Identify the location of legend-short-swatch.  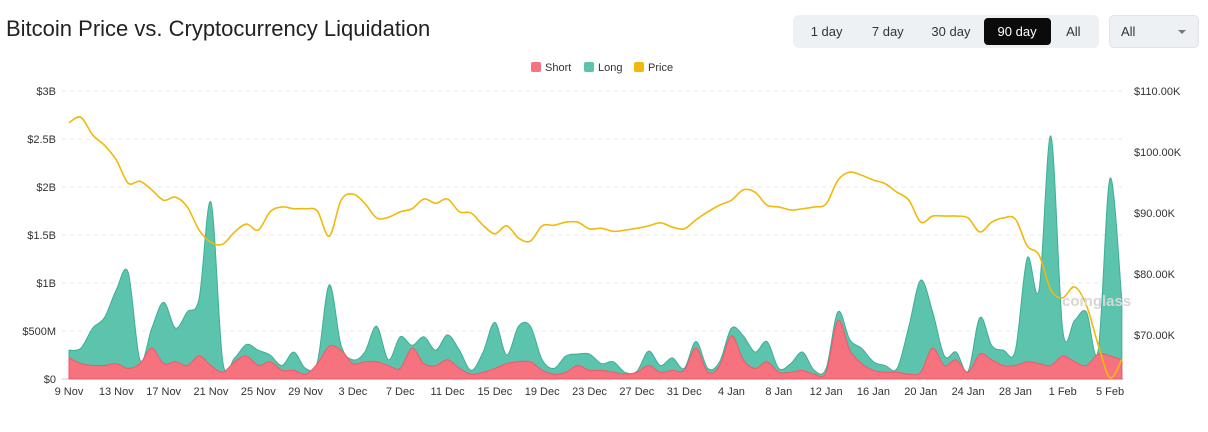
(536, 67).